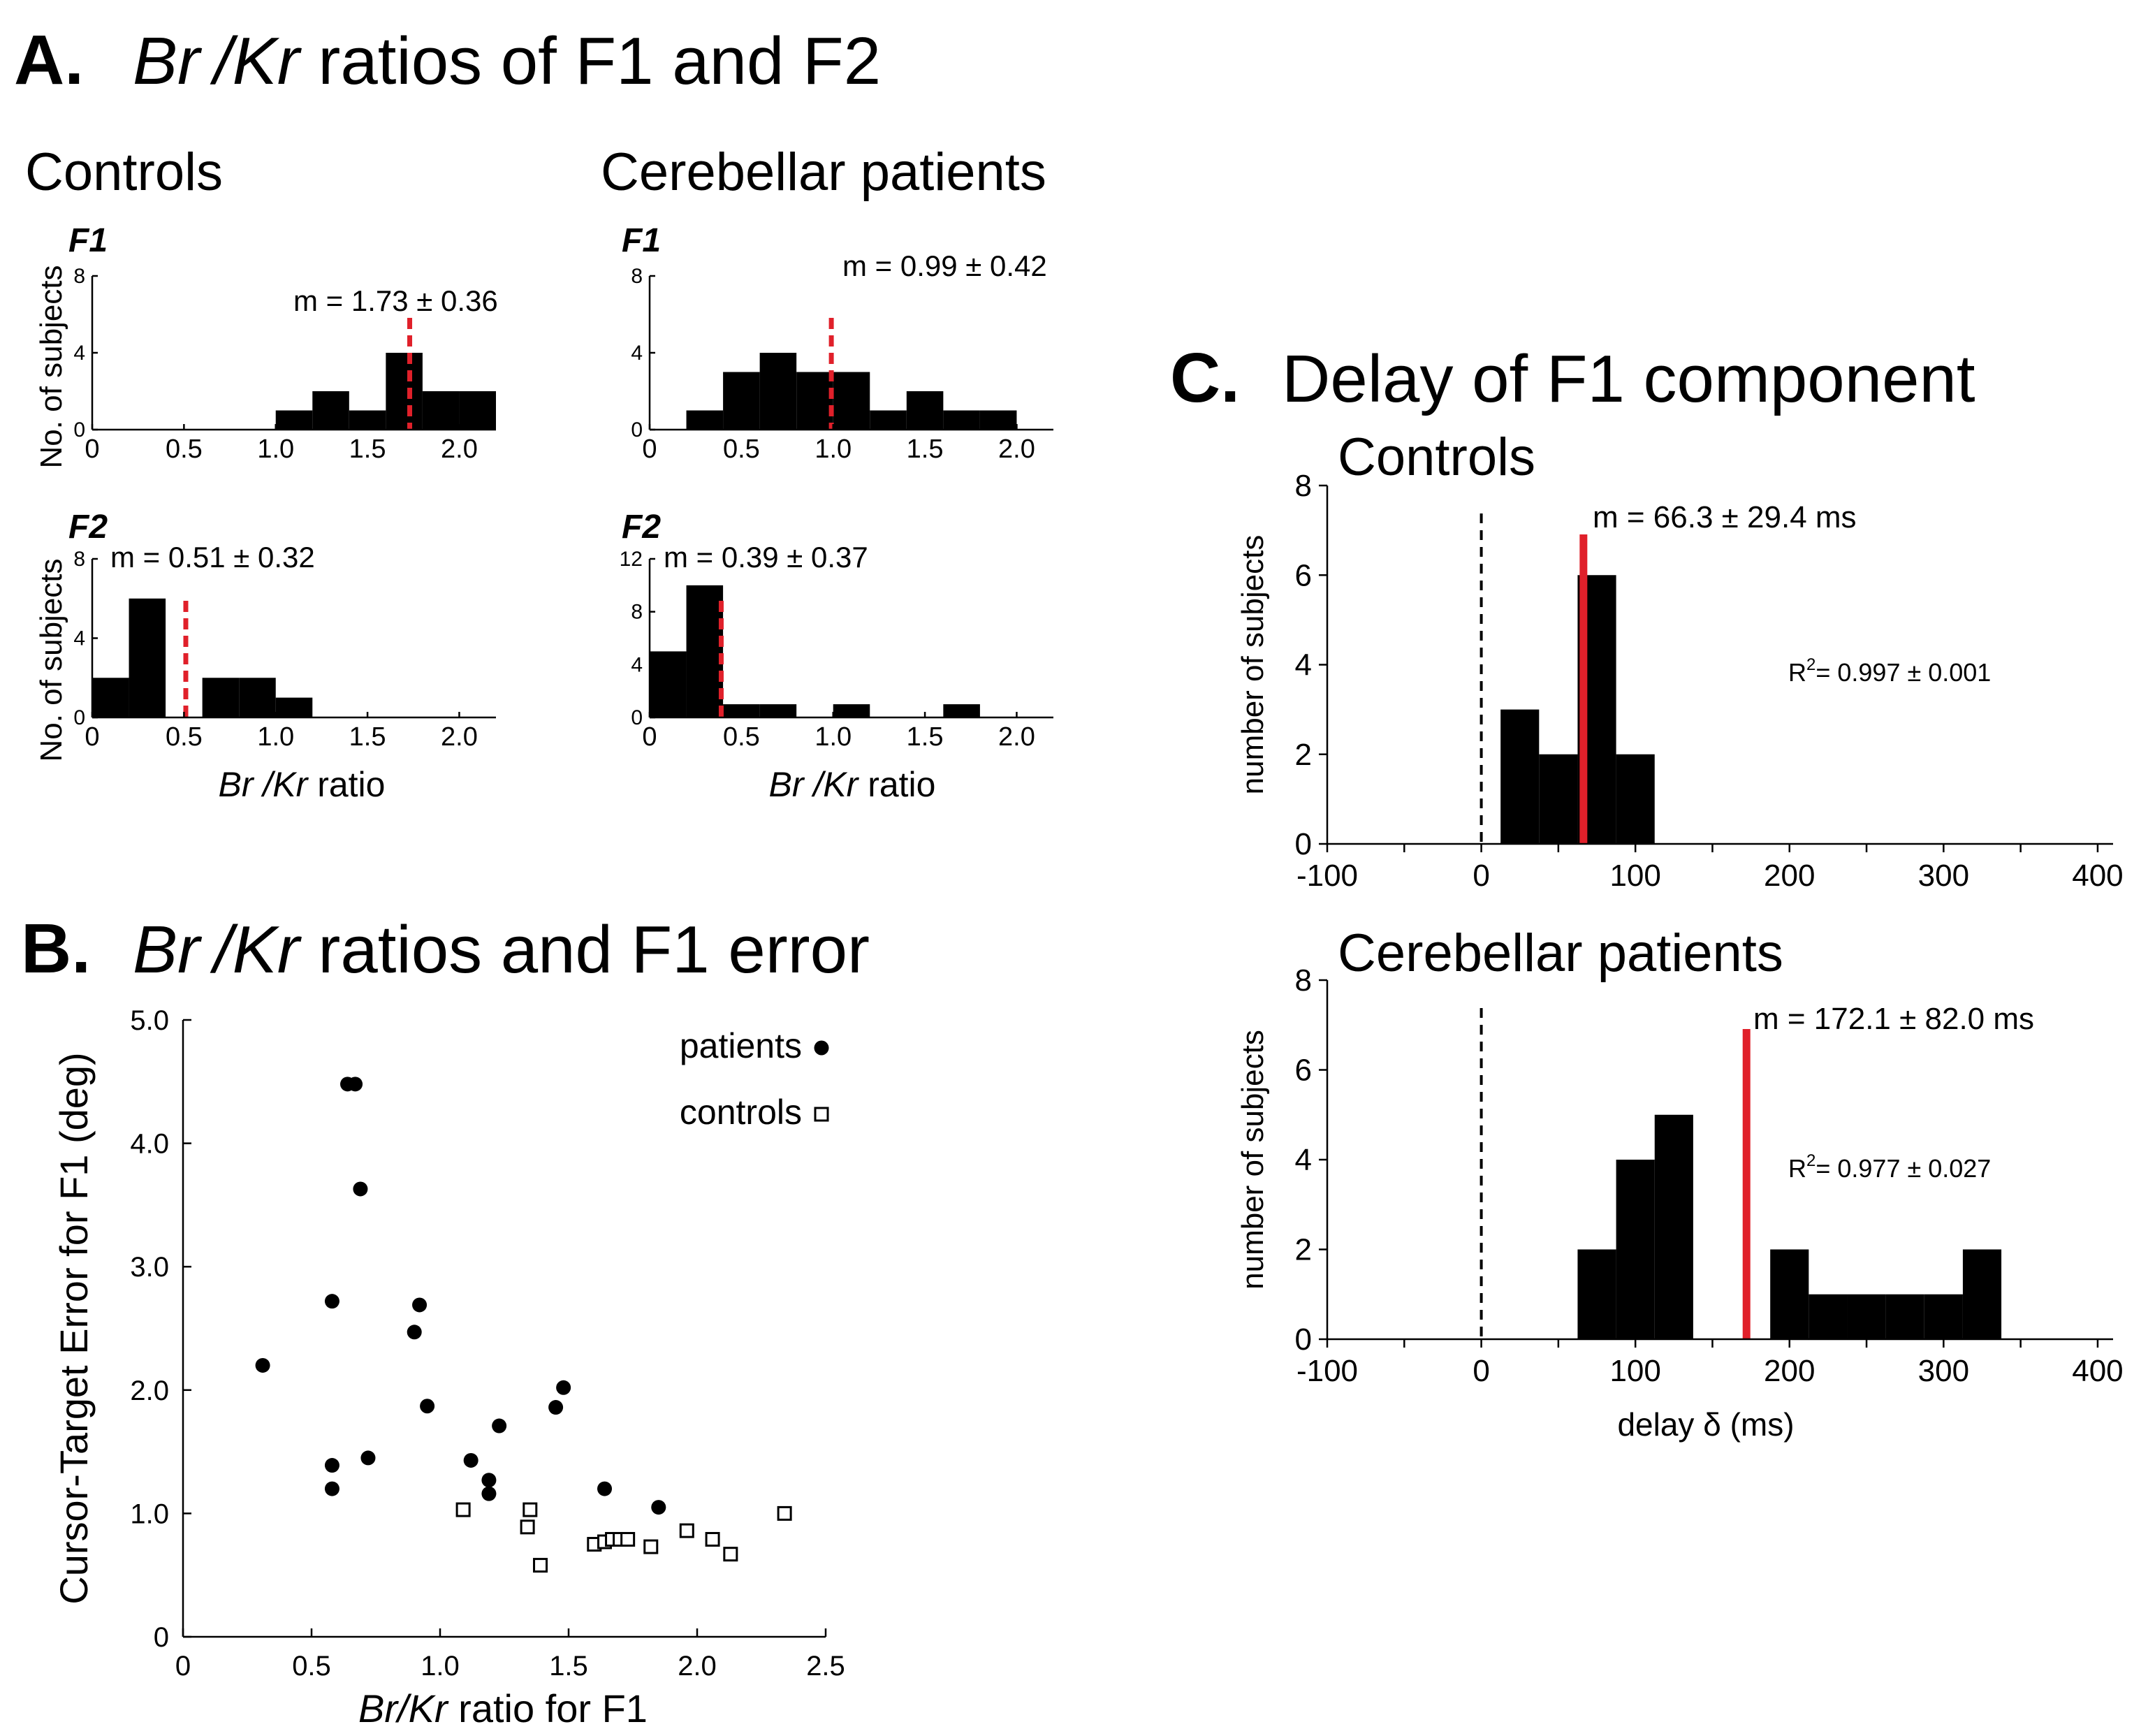 This screenshot has width=2148, height=1736. Describe the element at coordinates (302, 784) in the screenshot. I see `xlabel-a-controls: Br /Kr ratio` at that location.